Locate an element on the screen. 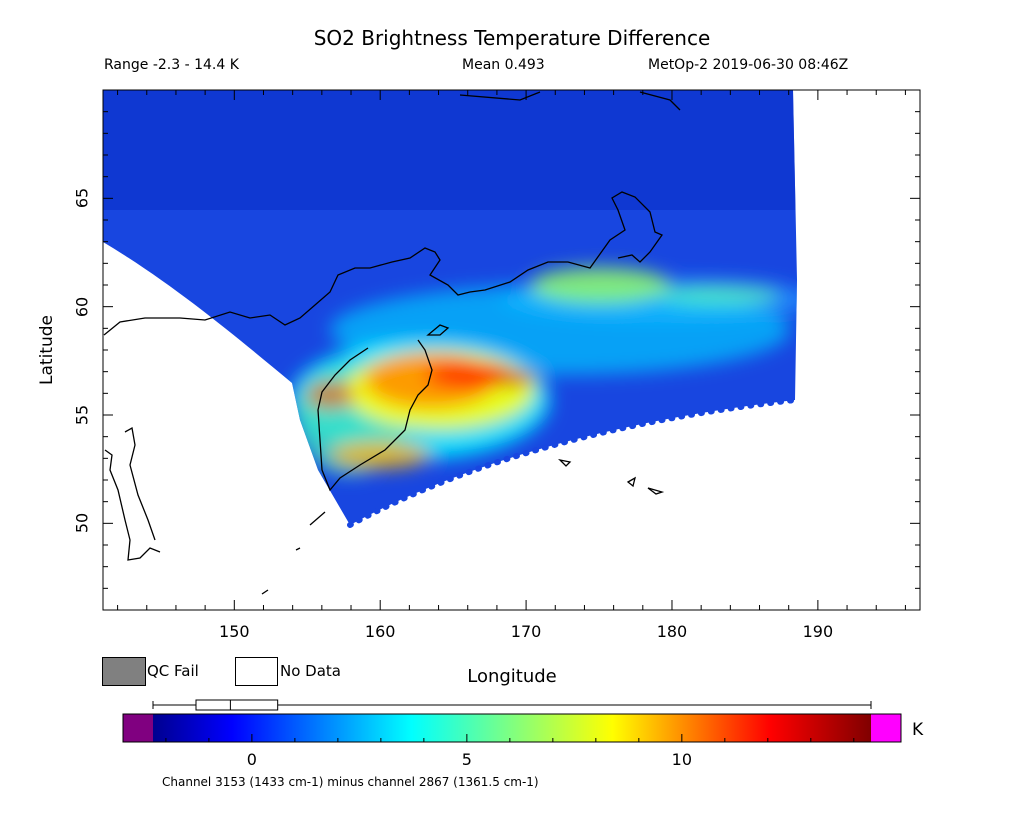  colorbar-tick-label: 10 is located at coordinates (681, 759).